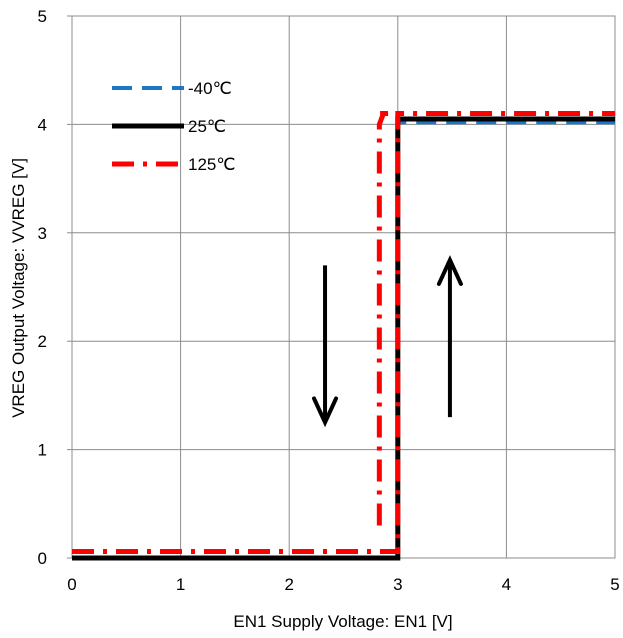 The height and width of the screenshot is (638, 623). What do you see at coordinates (449, 336) in the screenshot?
I see `arrow-up` at bounding box center [449, 336].